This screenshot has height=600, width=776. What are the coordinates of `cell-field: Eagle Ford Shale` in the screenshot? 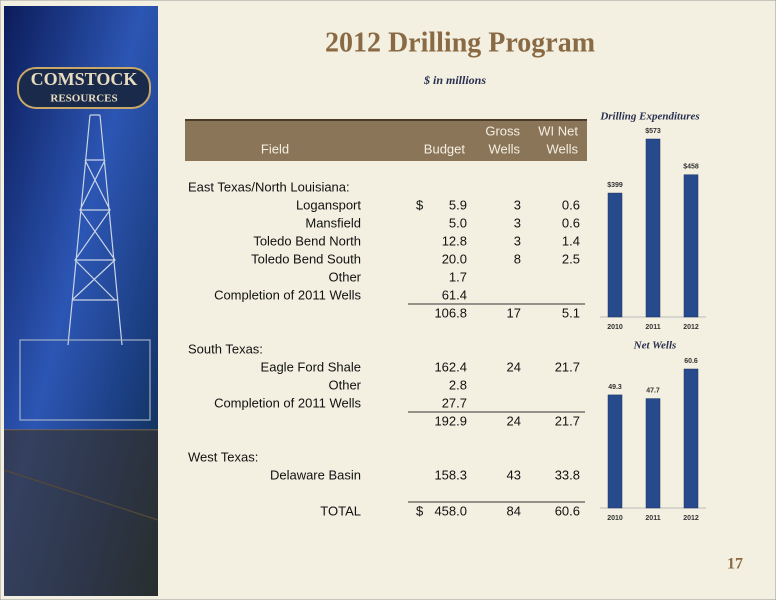 It's located at (311, 366).